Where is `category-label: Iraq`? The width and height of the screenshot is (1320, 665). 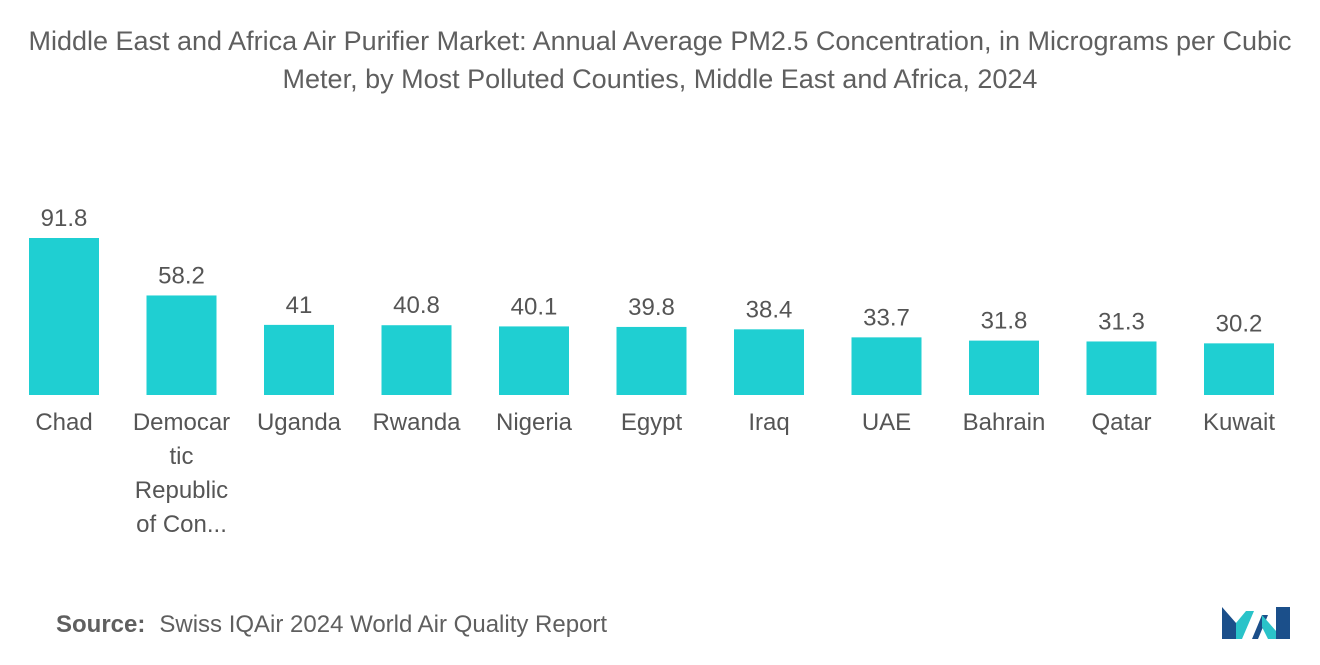
category-label: Iraq is located at coordinates (768, 422).